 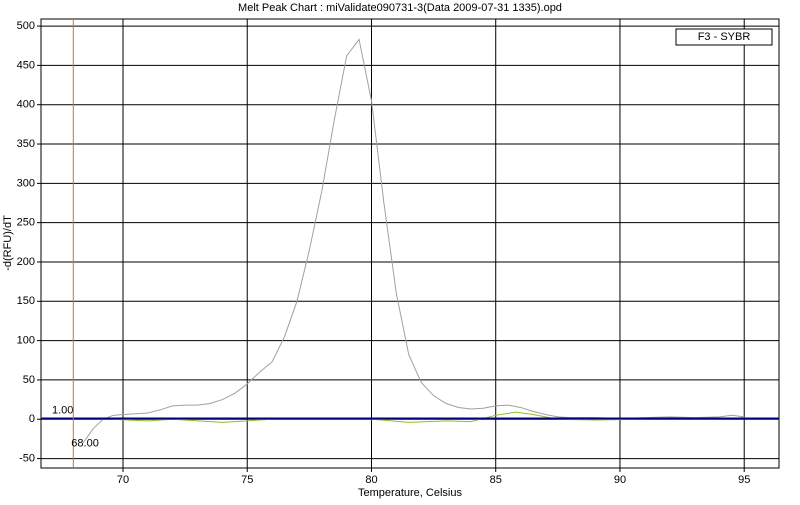 What do you see at coordinates (123, 480) in the screenshot?
I see `x-tick-label: 70` at bounding box center [123, 480].